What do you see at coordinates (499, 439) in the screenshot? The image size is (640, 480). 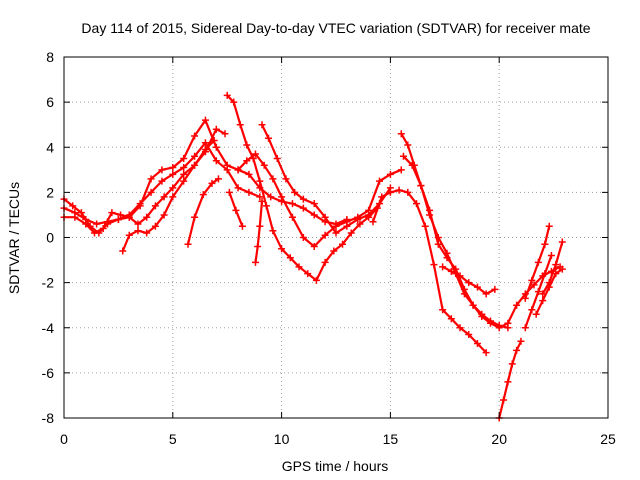 I see `x-tick-label: 20` at bounding box center [499, 439].